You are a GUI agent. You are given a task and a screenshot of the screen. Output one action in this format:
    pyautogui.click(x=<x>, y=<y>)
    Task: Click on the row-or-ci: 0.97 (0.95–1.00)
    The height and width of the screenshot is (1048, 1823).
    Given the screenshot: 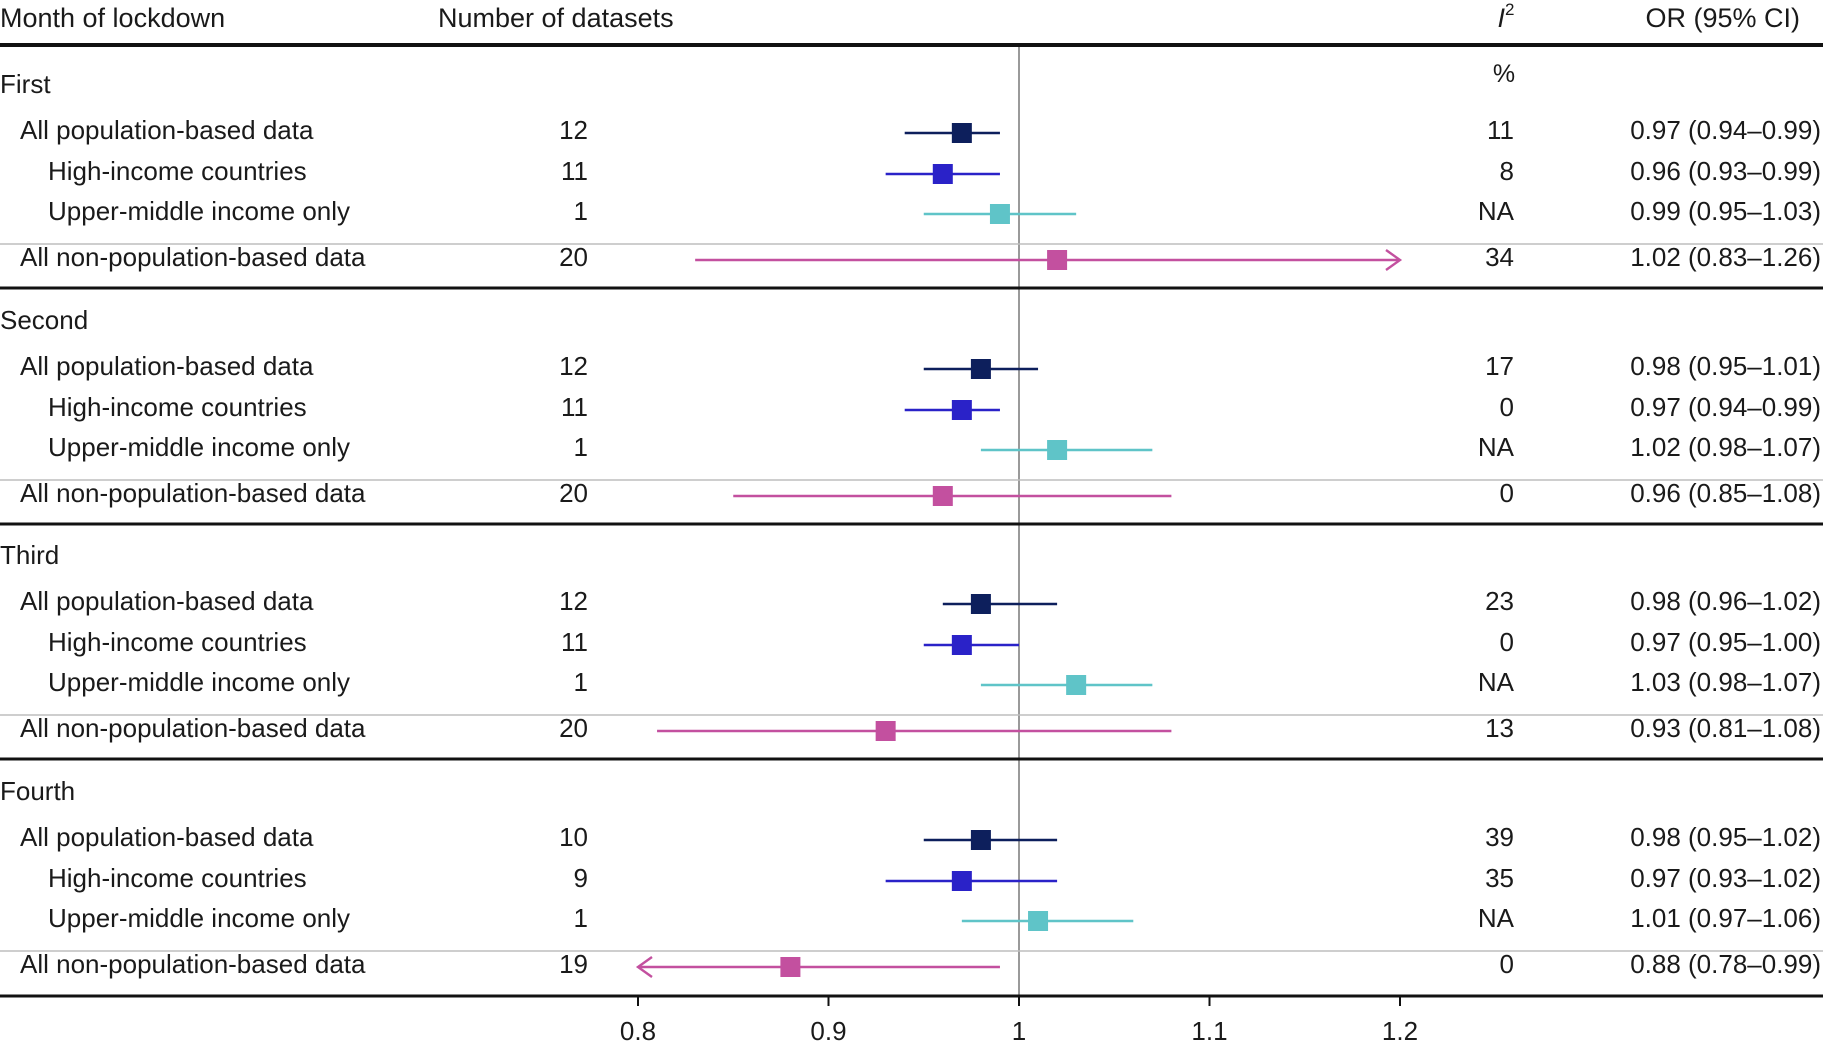 What is the action you would take?
    pyautogui.click(x=1725, y=642)
    